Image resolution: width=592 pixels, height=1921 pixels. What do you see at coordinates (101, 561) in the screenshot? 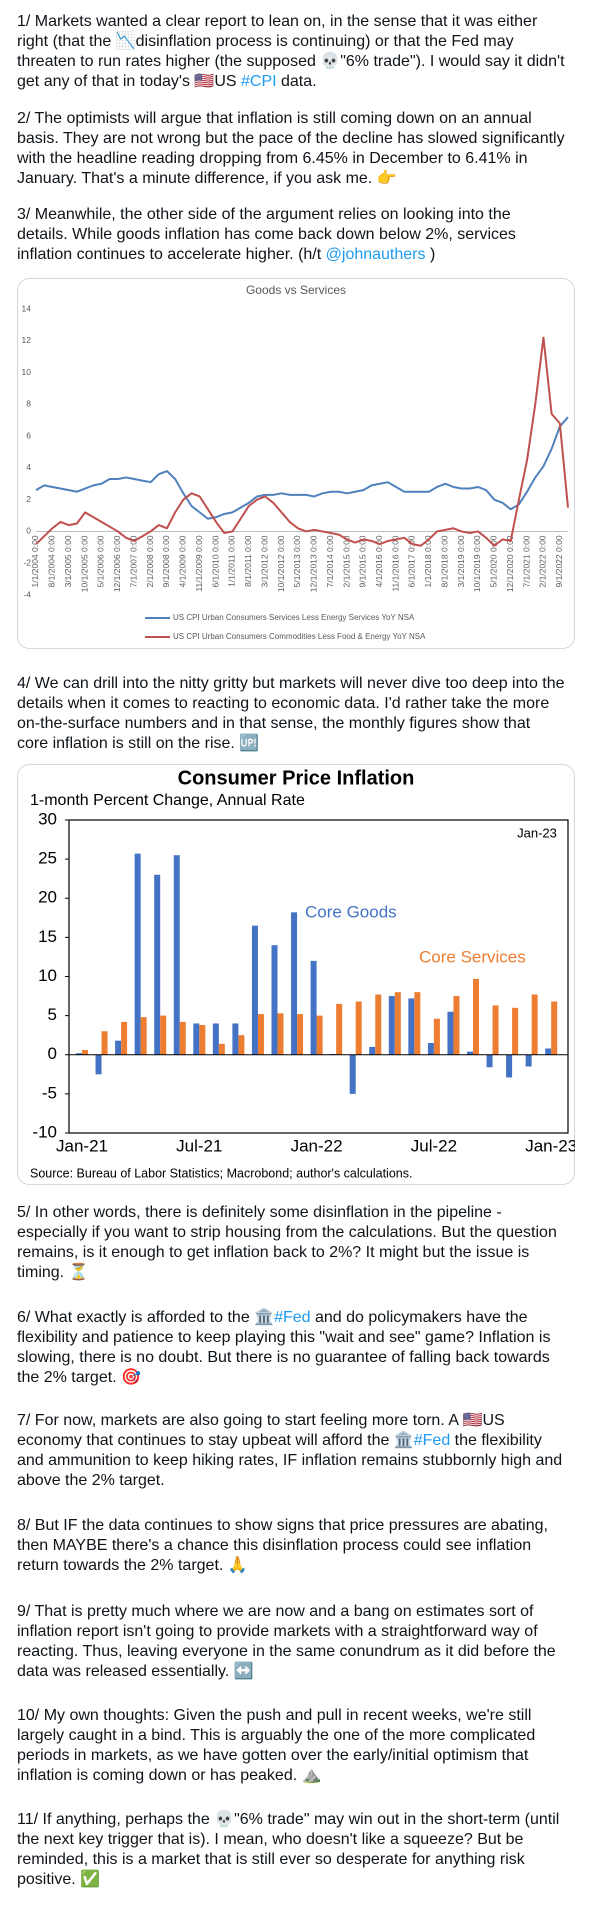
I see `x-tick-label: 5/1/2006 0:00` at bounding box center [101, 561].